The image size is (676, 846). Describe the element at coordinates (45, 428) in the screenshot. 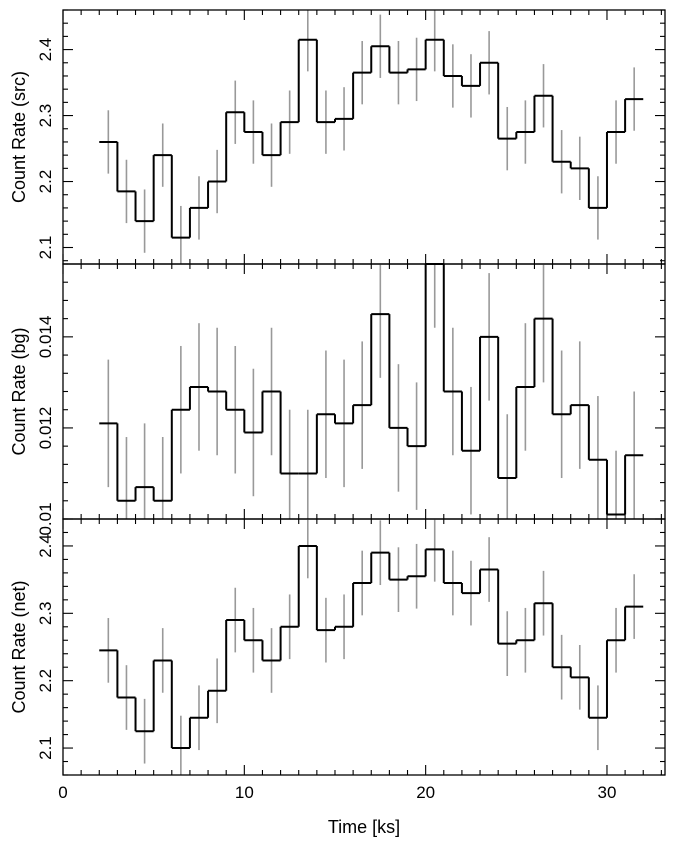

I see `y-tick-label: 0.012` at that location.